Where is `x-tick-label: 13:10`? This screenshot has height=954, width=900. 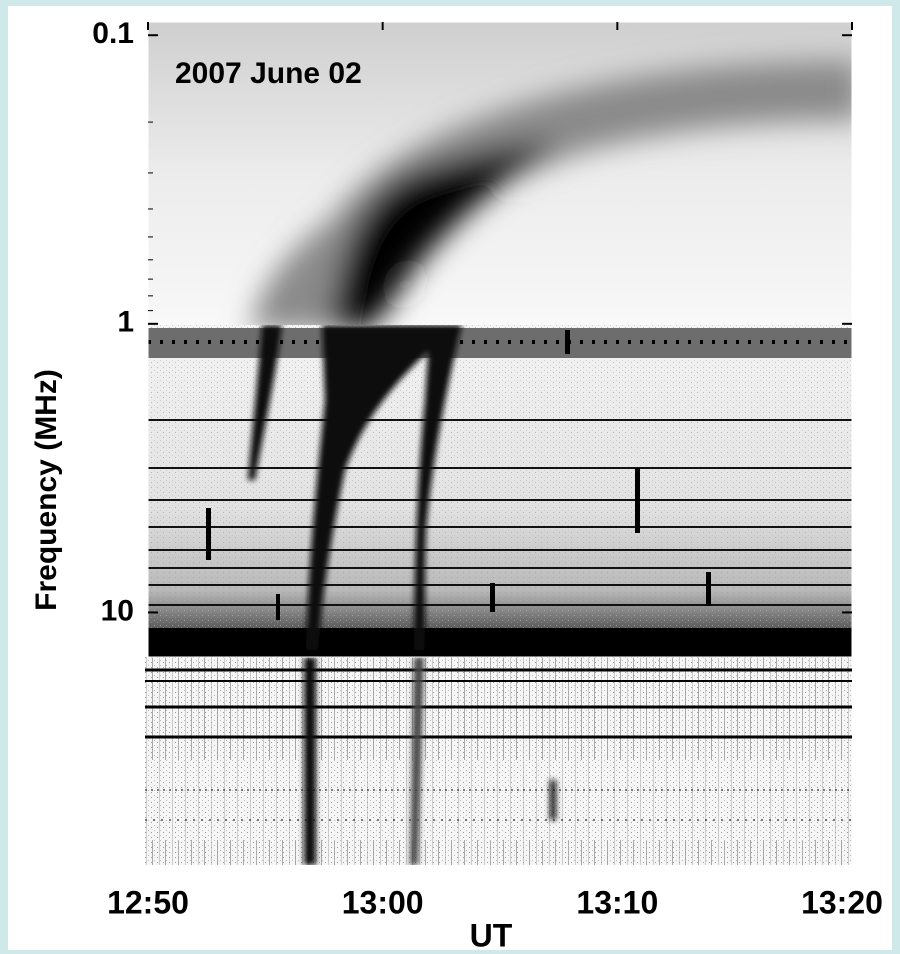
x-tick-label: 13:10 is located at coordinates (617, 902).